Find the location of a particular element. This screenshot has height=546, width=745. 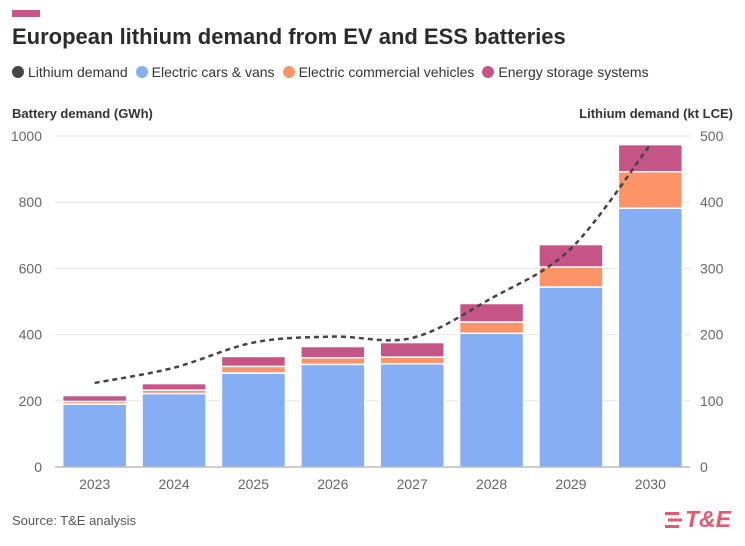

legend-label-energy-storage-systems: Energy storage systems is located at coordinates (573, 72).